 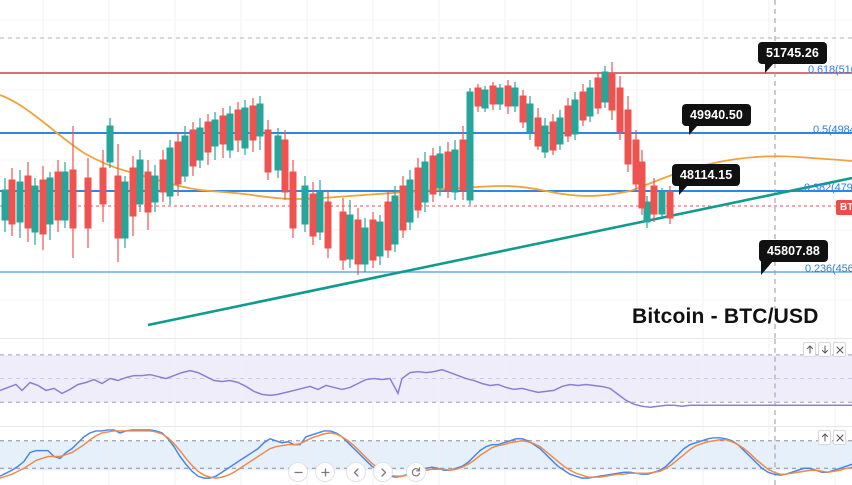 I want to click on chart-title-watermark: Bitcoin - BTC/USD, so click(x=725, y=316).